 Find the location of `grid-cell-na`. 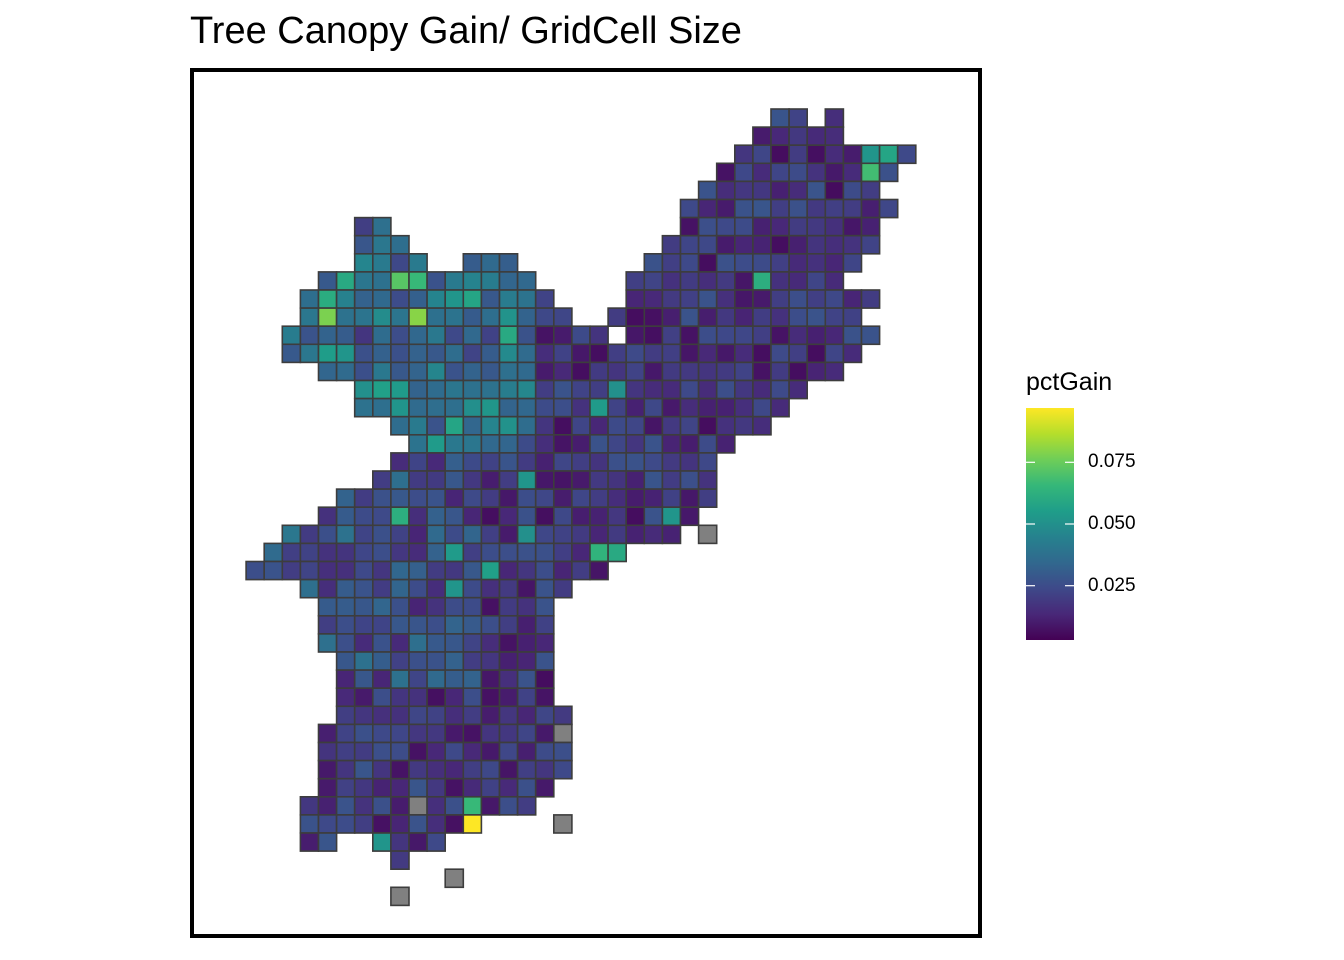

grid-cell-na is located at coordinates (454, 878).